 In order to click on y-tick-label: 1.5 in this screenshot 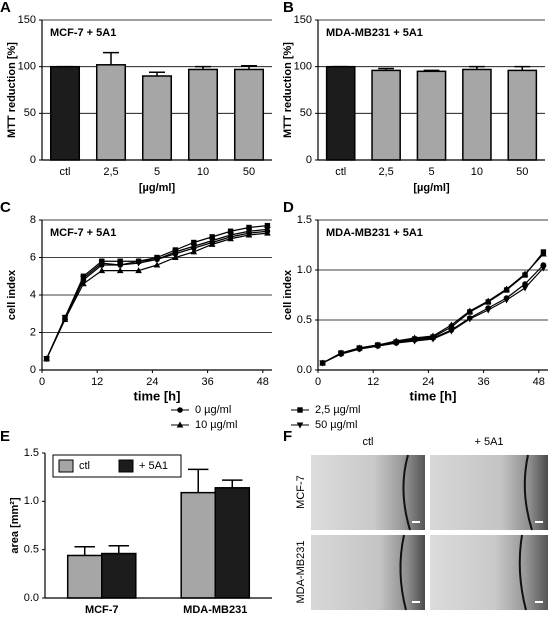, I will do `click(304, 220)`.